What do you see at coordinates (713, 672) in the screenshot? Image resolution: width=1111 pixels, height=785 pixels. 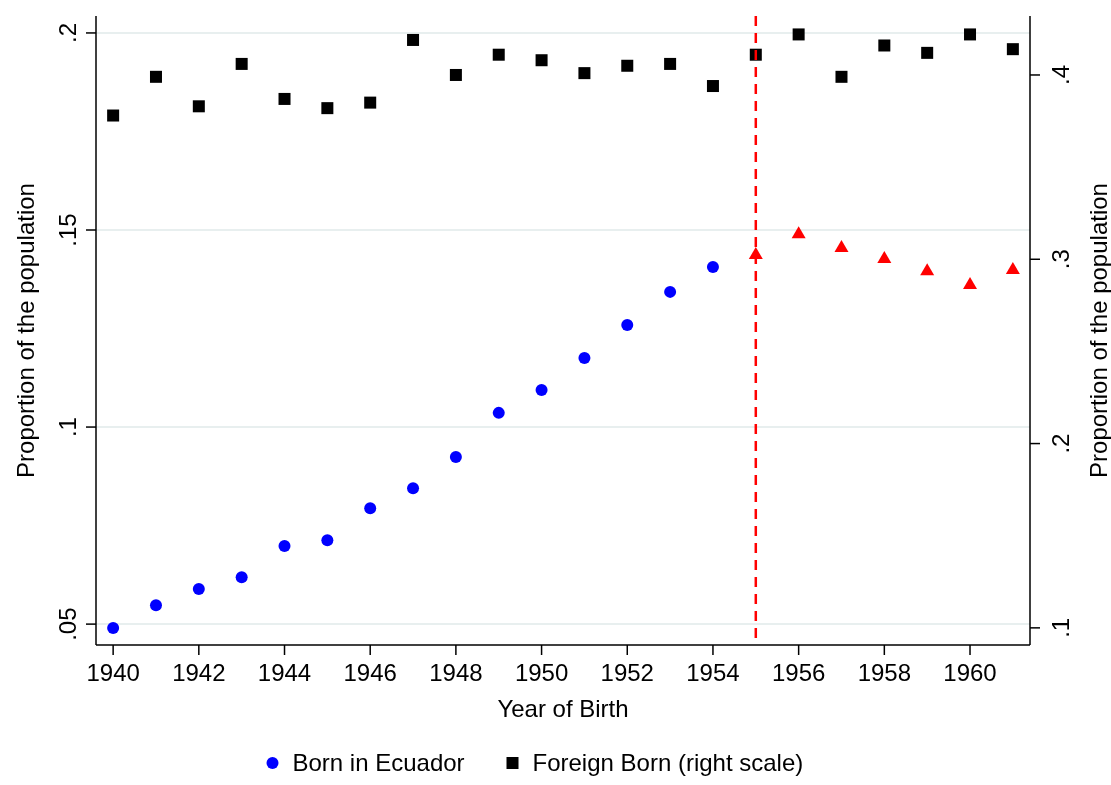 I see `x-tick-label: 1954` at bounding box center [713, 672].